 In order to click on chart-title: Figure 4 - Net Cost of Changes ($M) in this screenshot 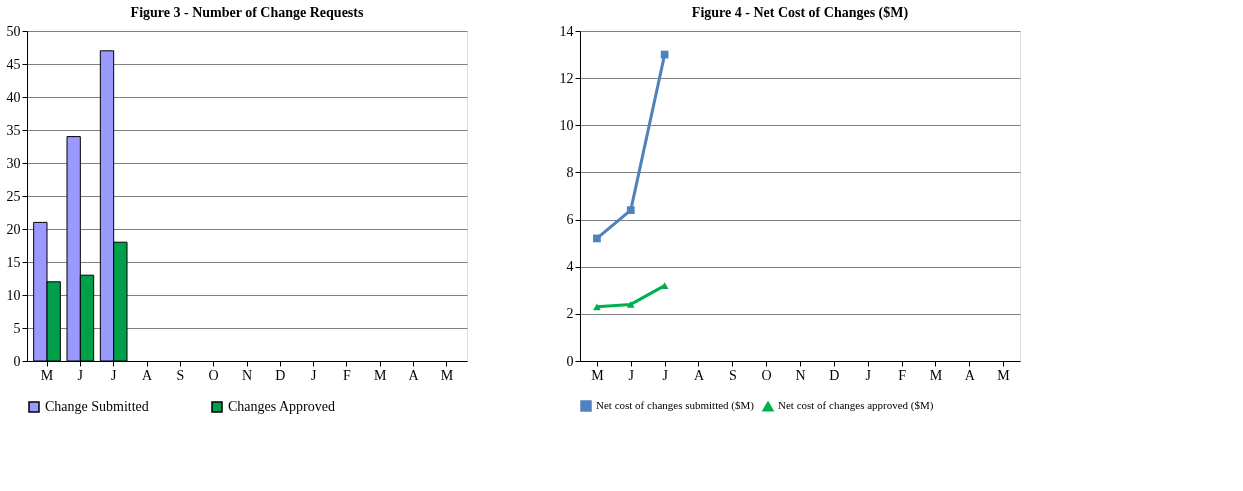, I will do `click(800, 13)`.